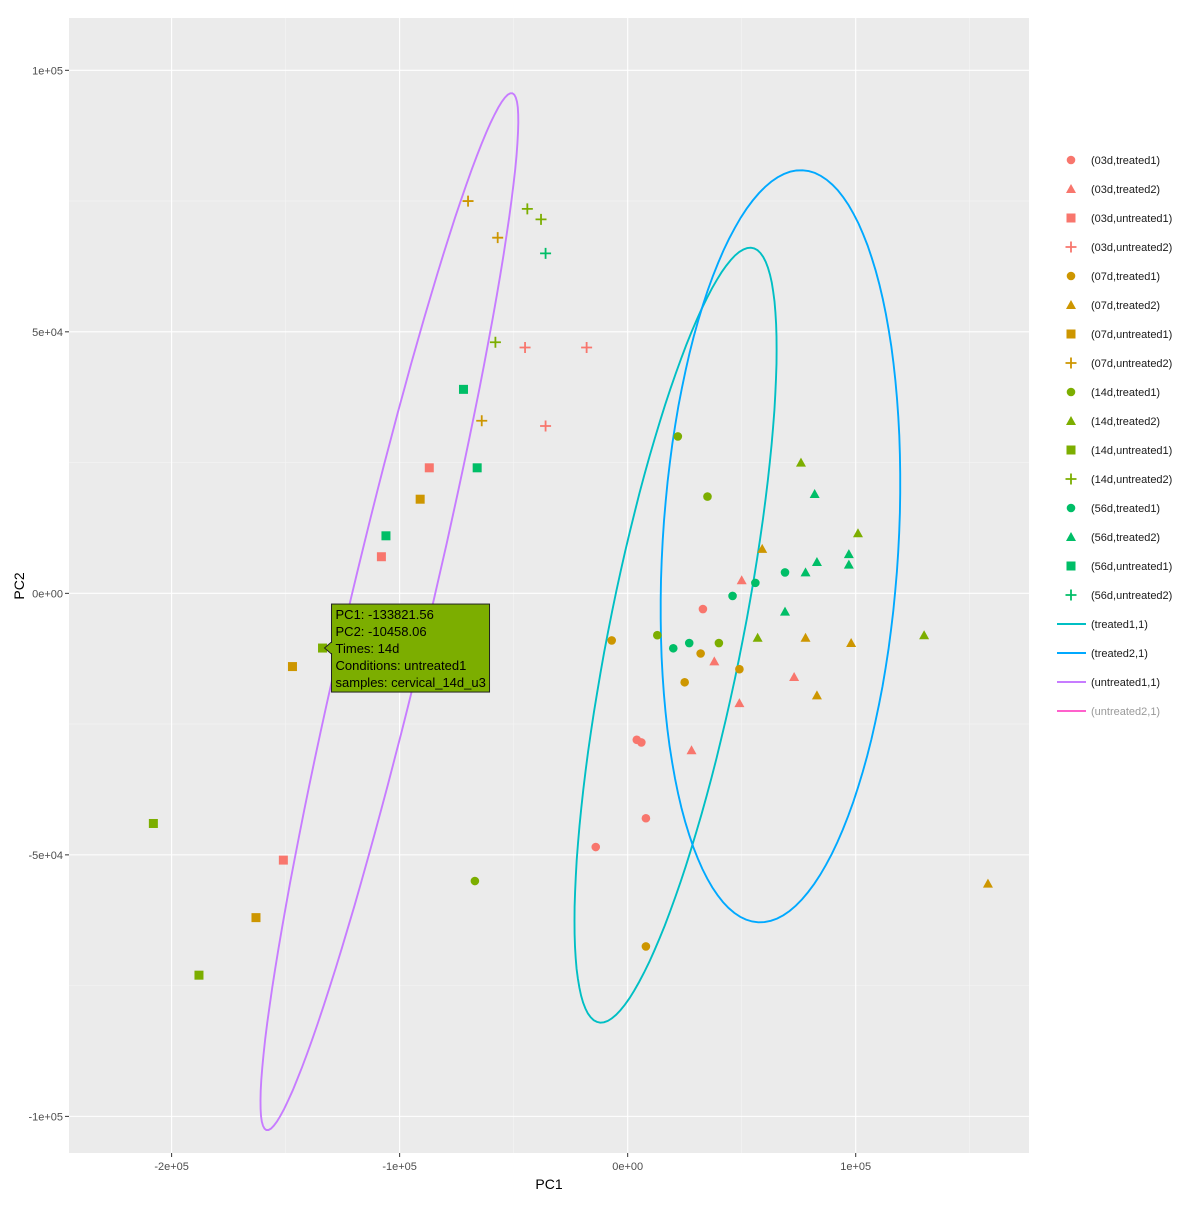 The image size is (1201, 1206). What do you see at coordinates (385, 614) in the screenshot?
I see `tooltip-line: PC1: -133821.56` at bounding box center [385, 614].